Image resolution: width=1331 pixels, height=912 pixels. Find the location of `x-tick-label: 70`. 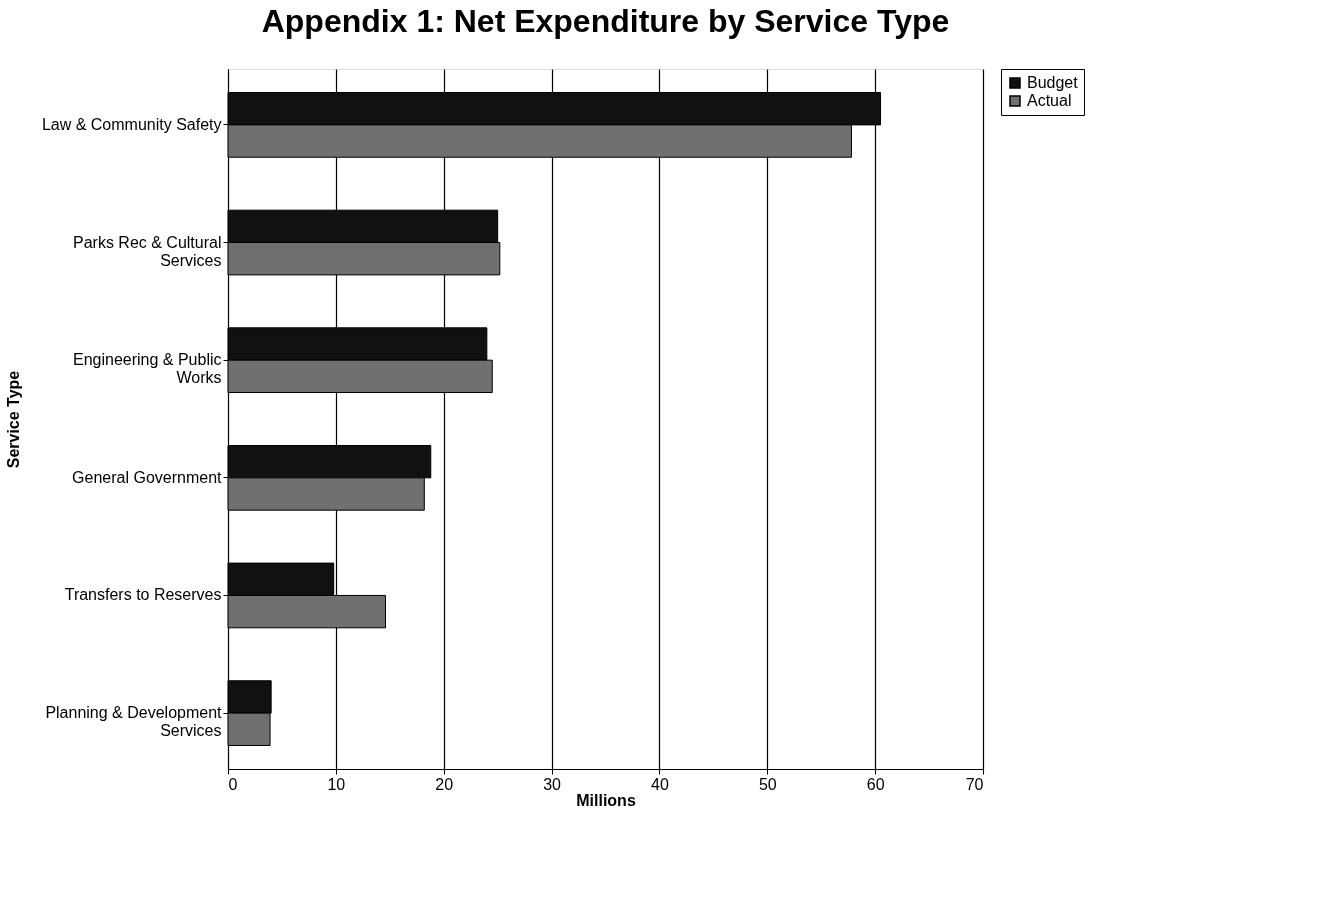

x-tick-label: 70 is located at coordinates (974, 784).